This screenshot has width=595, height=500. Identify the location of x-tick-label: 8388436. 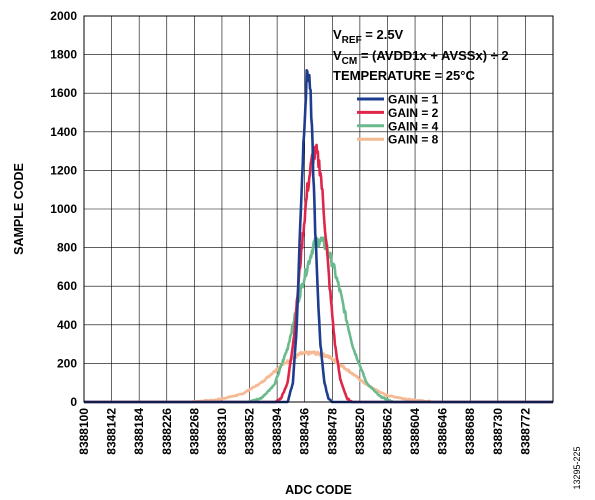
(305, 431).